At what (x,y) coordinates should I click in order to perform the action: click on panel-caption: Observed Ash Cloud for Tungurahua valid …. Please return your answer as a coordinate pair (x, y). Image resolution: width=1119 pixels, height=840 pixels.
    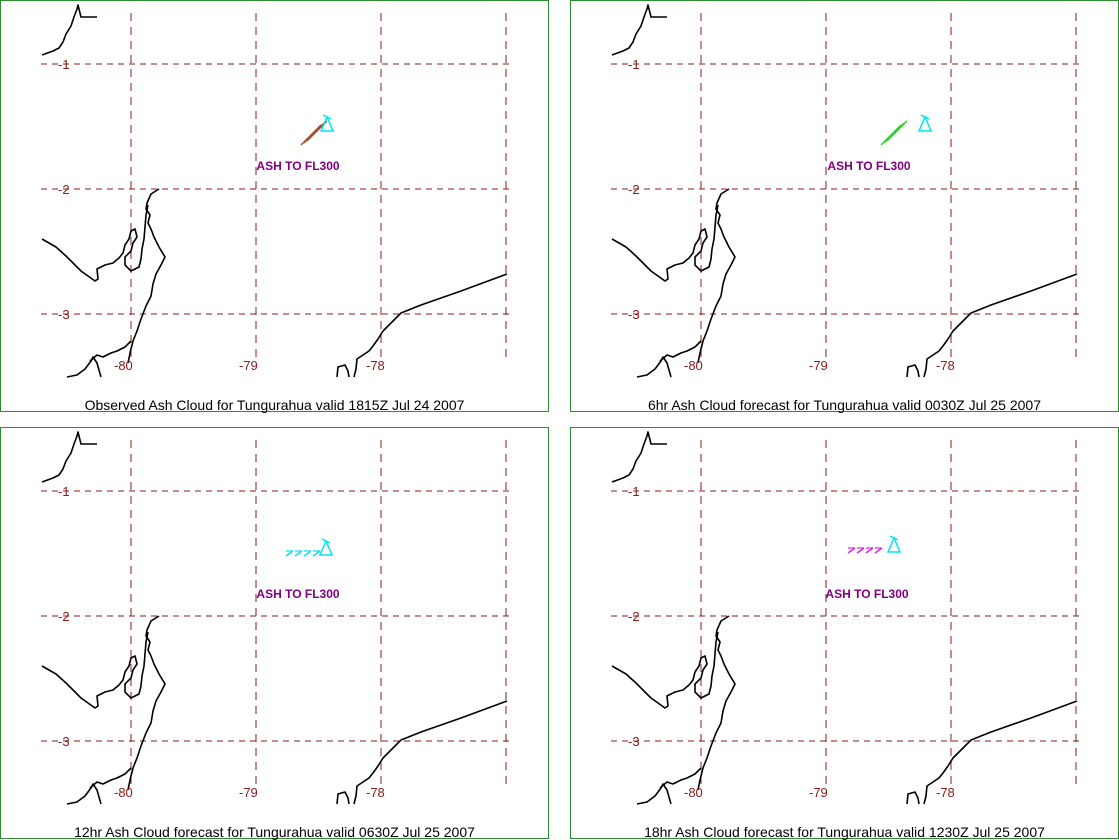
    Looking at the image, I should click on (274, 405).